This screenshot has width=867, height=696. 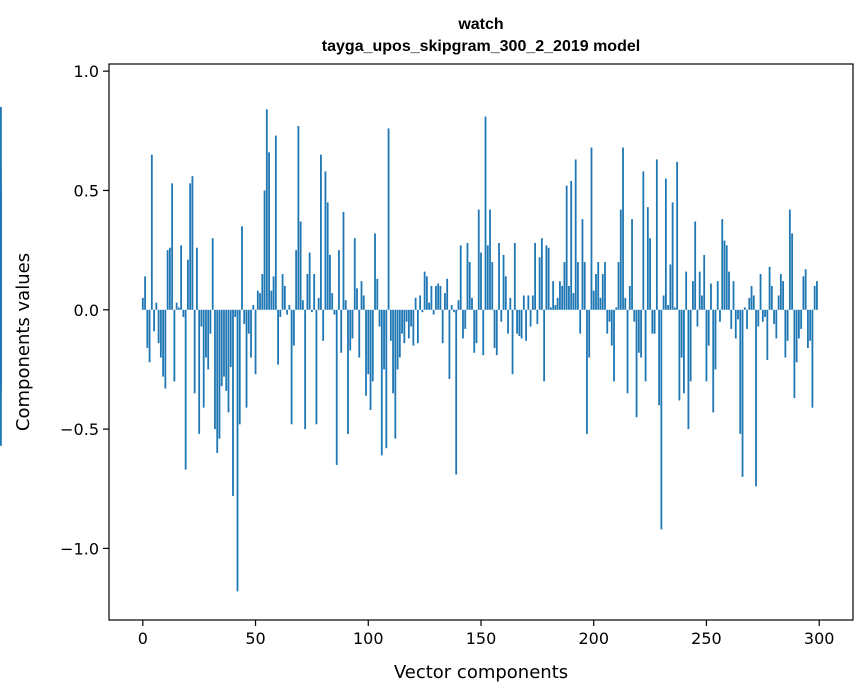 What do you see at coordinates (86, 190) in the screenshot?
I see `y-tick-label: 0.5` at bounding box center [86, 190].